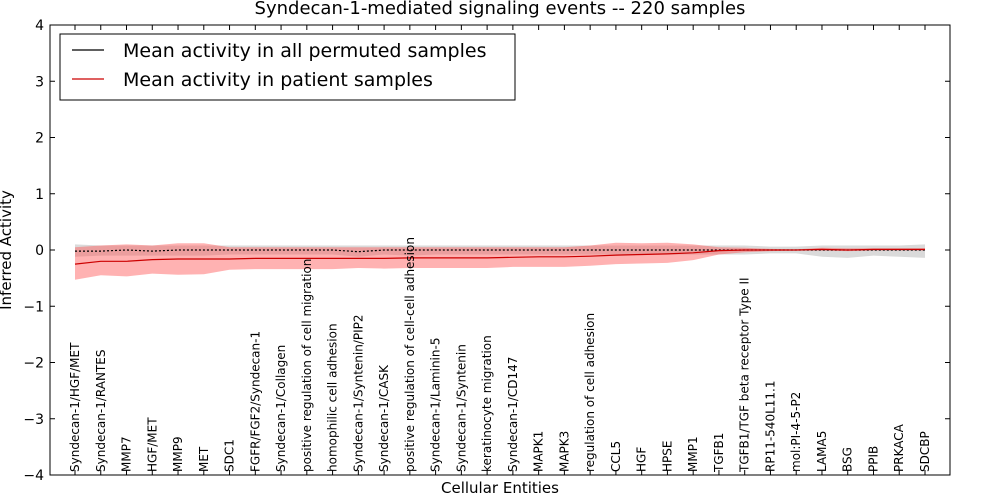 The image size is (1000, 500). Describe the element at coordinates (7, 250) in the screenshot. I see `y-axis-title: Inferred Activity` at that location.